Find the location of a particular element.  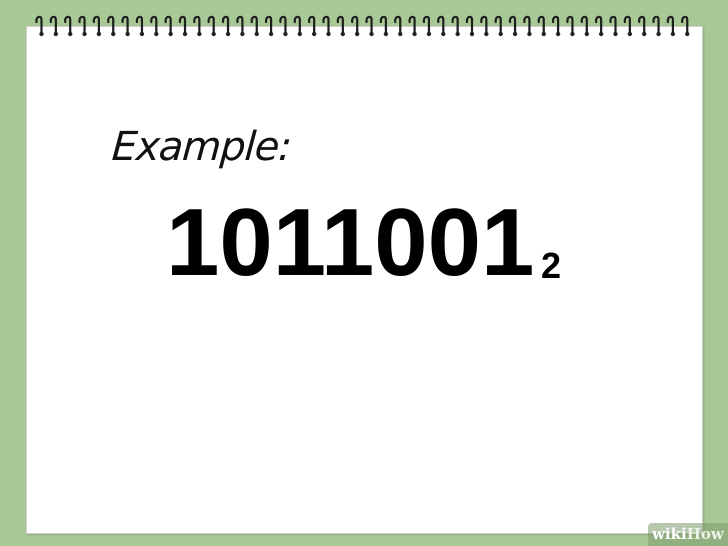

wikihow-watermark: wikiHow is located at coordinates (688, 534).